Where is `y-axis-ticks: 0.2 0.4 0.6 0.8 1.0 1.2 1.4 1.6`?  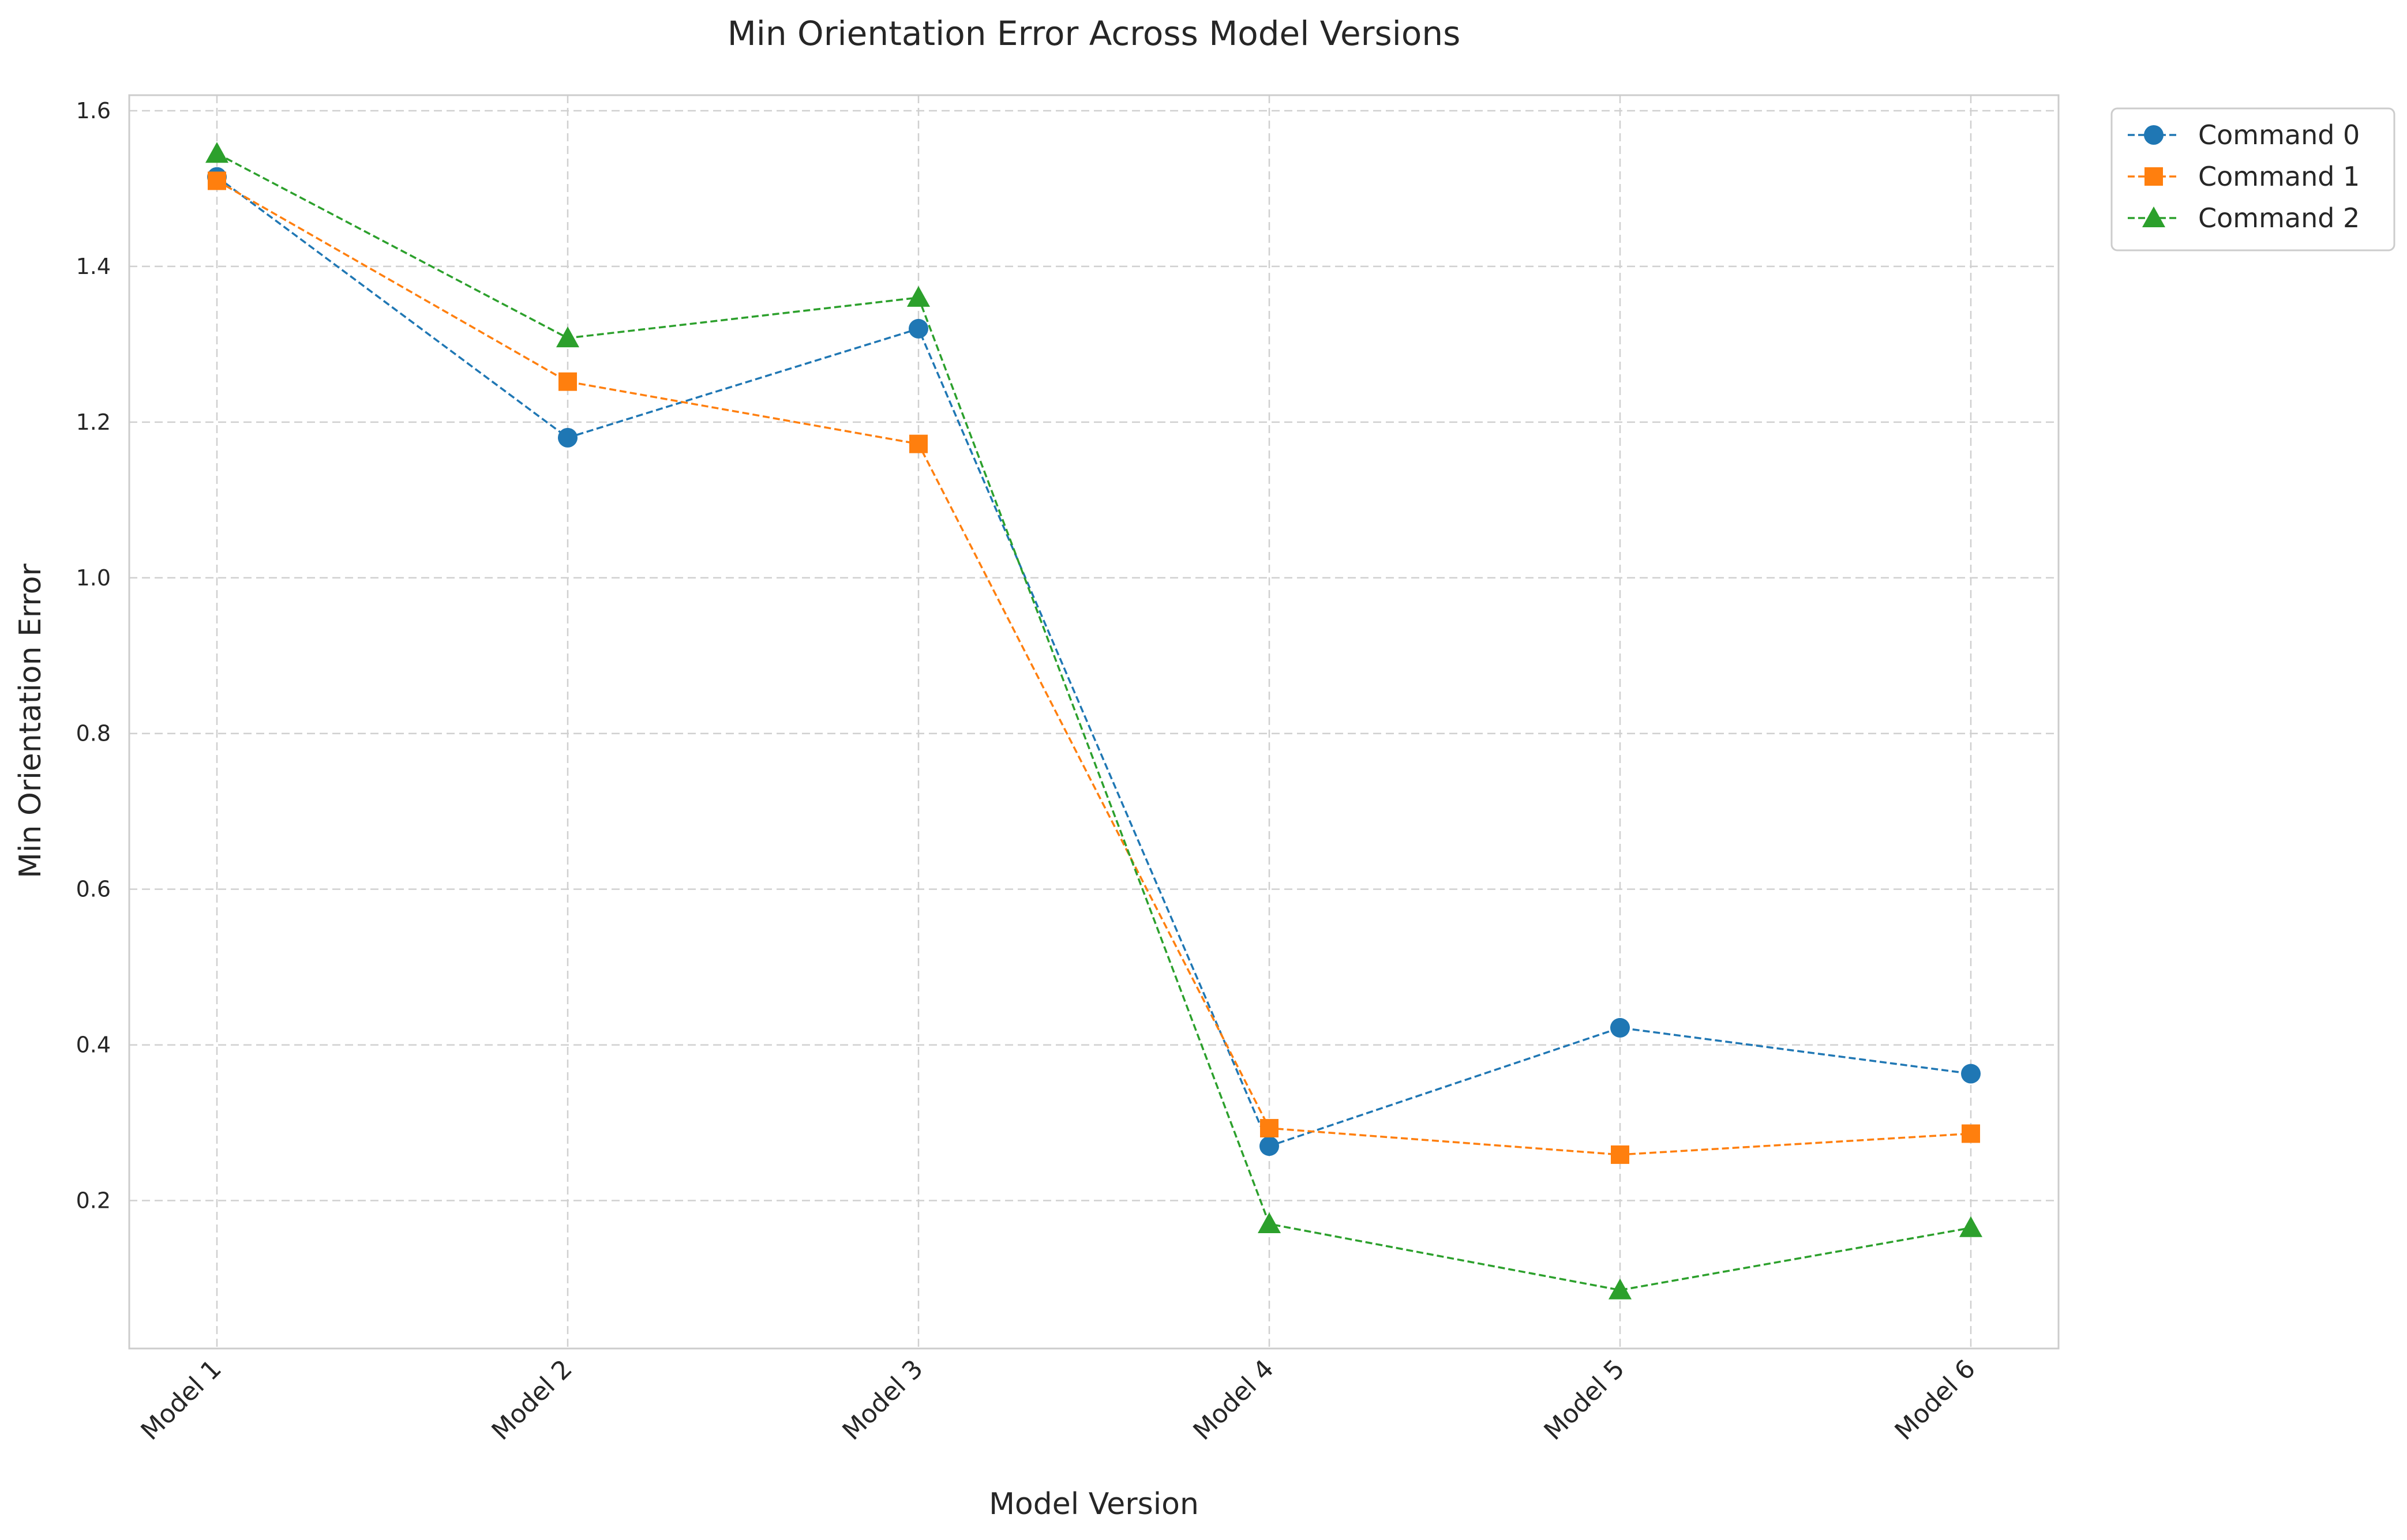 y-axis-ticks: 0.2 0.4 0.6 0.8 1.0 1.2 1.4 1.6 is located at coordinates (94, 656).